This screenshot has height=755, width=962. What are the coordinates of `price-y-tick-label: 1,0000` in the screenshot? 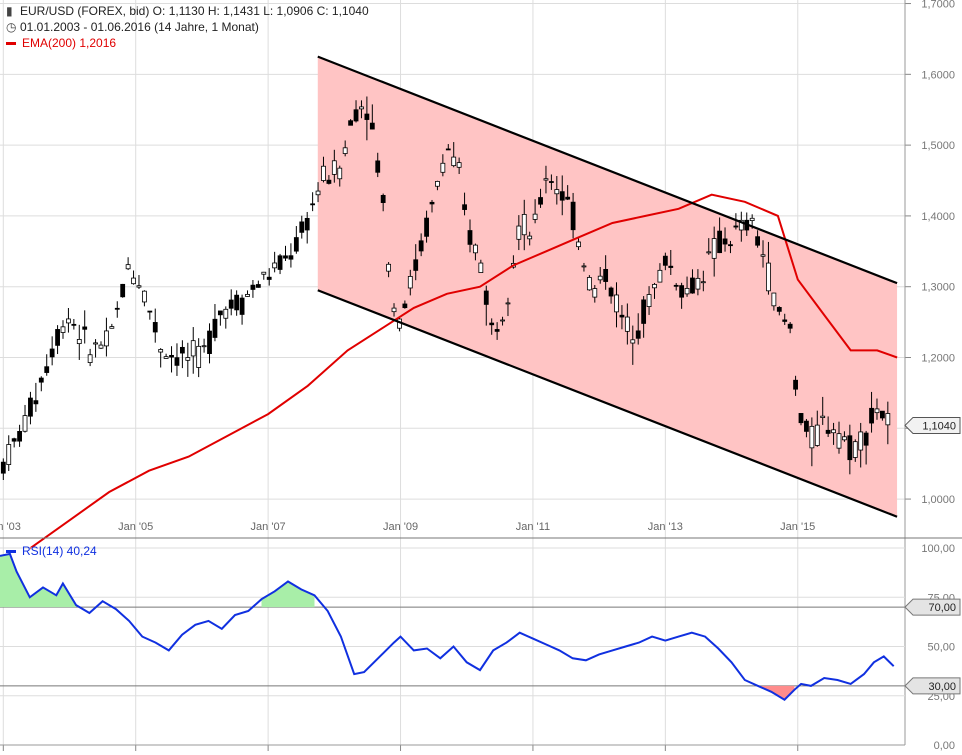 It's located at (938, 500).